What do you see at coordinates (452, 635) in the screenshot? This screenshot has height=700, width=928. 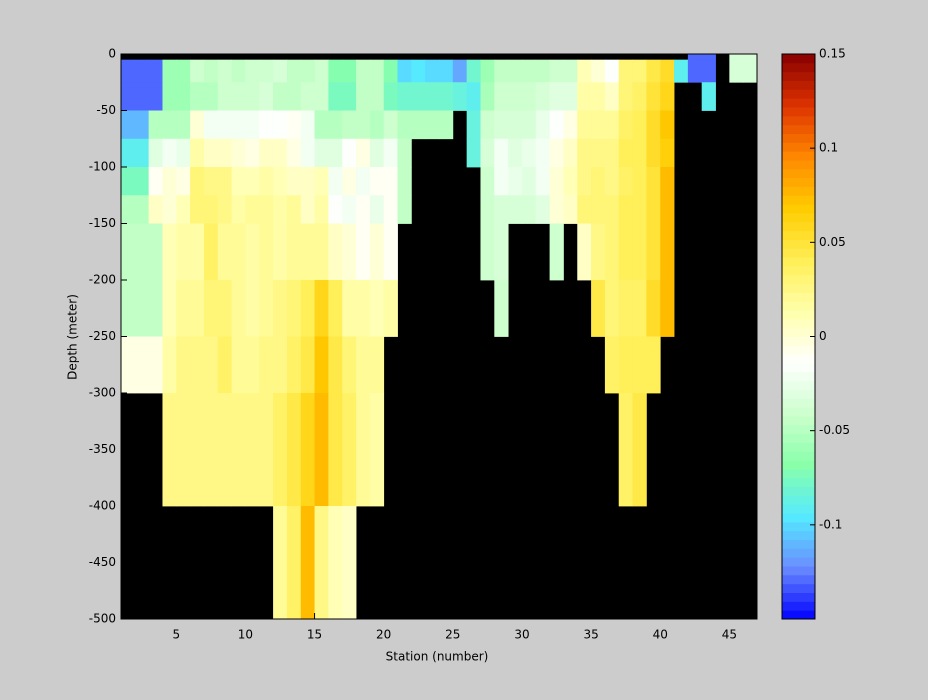 I see `x-tick-label: 25` at bounding box center [452, 635].